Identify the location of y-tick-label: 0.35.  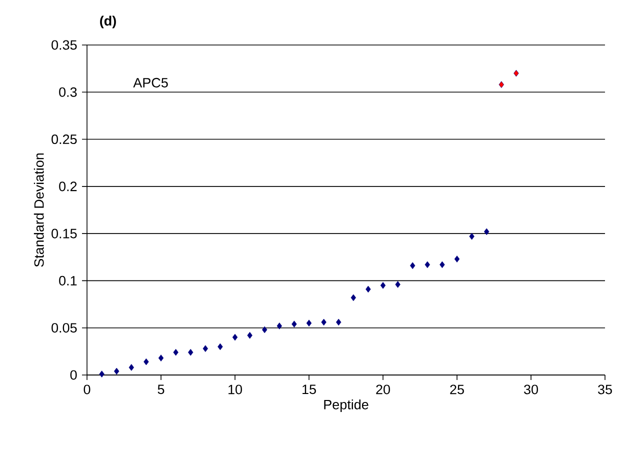
(64, 45).